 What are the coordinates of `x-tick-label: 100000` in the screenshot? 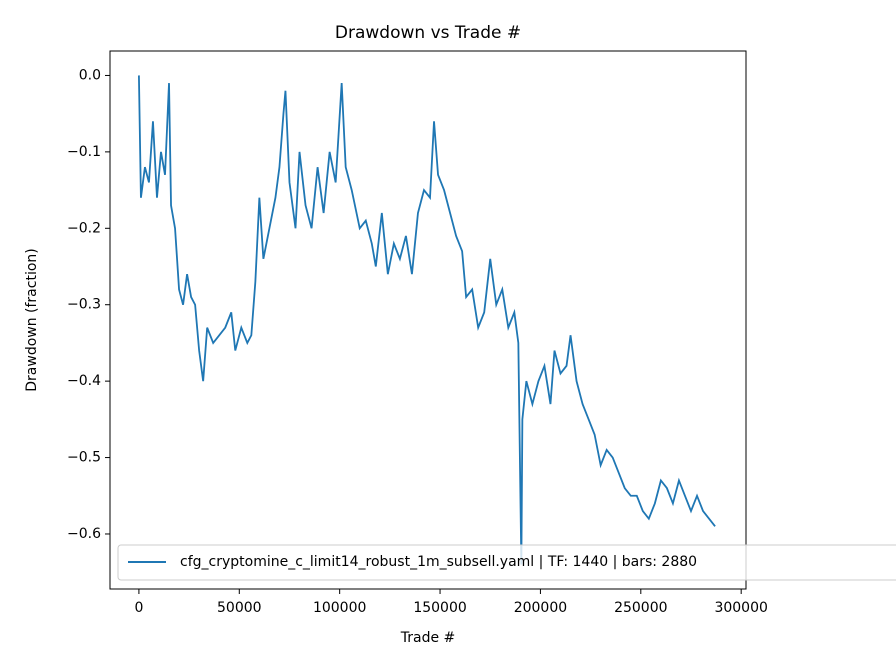 It's located at (339, 608).